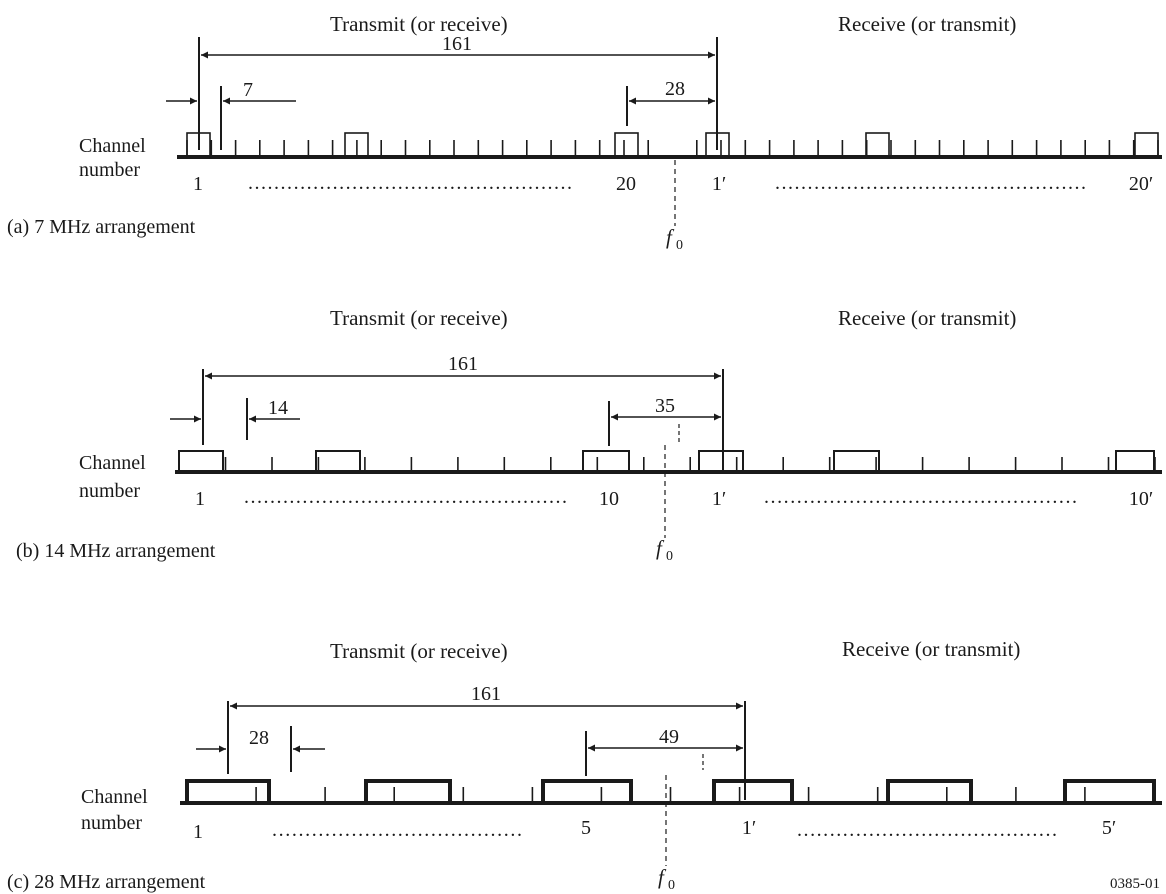  What do you see at coordinates (1141, 499) in the screenshot?
I see `channel-last-rx: 10′` at bounding box center [1141, 499].